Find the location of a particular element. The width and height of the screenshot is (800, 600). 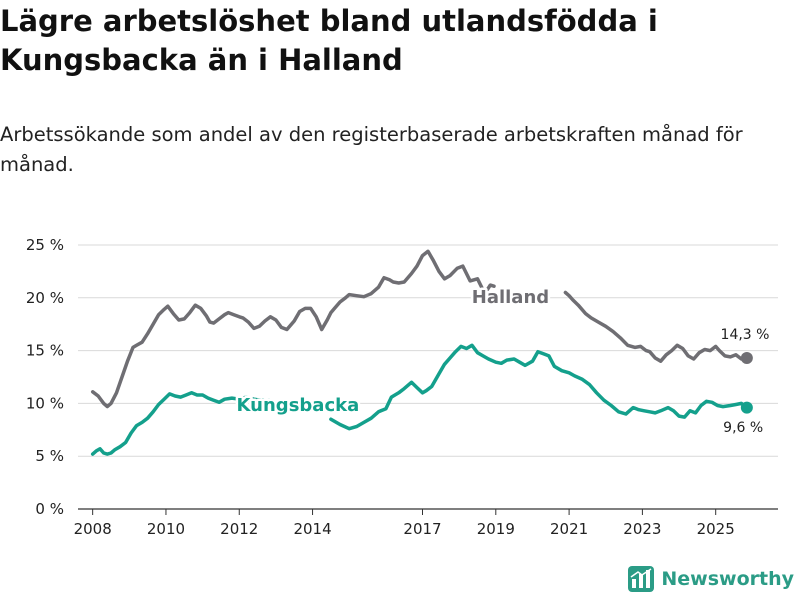

series-label-halland: Halland is located at coordinates (510, 297).